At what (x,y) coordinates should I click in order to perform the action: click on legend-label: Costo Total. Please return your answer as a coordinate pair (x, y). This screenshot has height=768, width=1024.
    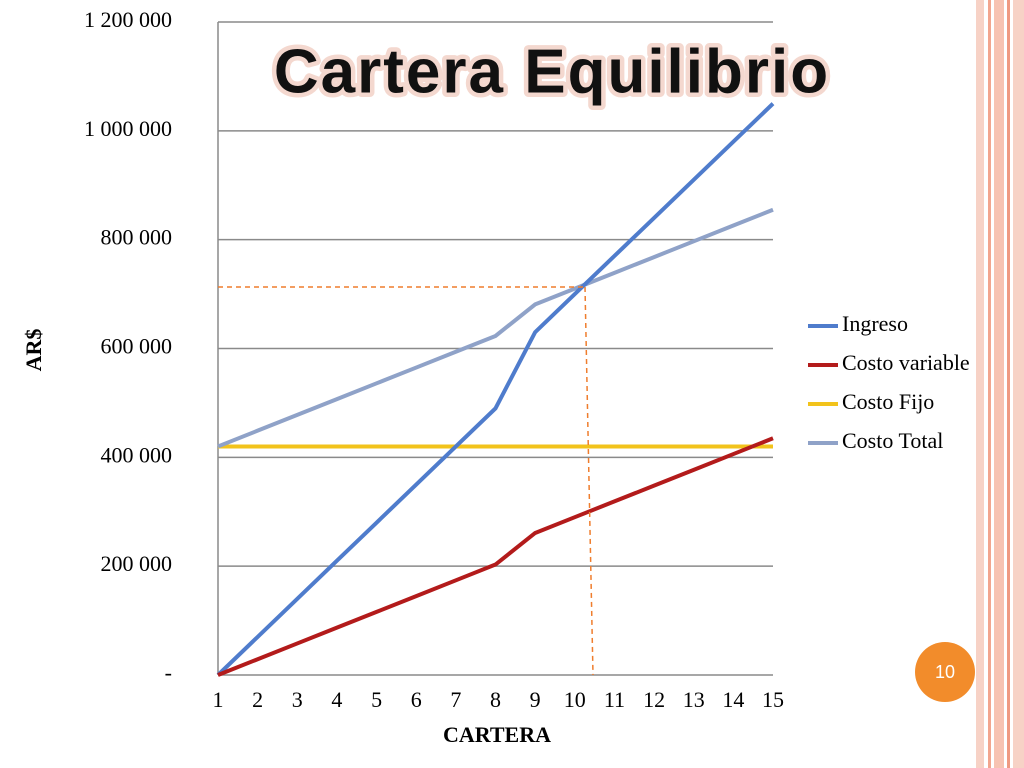
    Looking at the image, I should click on (892, 440).